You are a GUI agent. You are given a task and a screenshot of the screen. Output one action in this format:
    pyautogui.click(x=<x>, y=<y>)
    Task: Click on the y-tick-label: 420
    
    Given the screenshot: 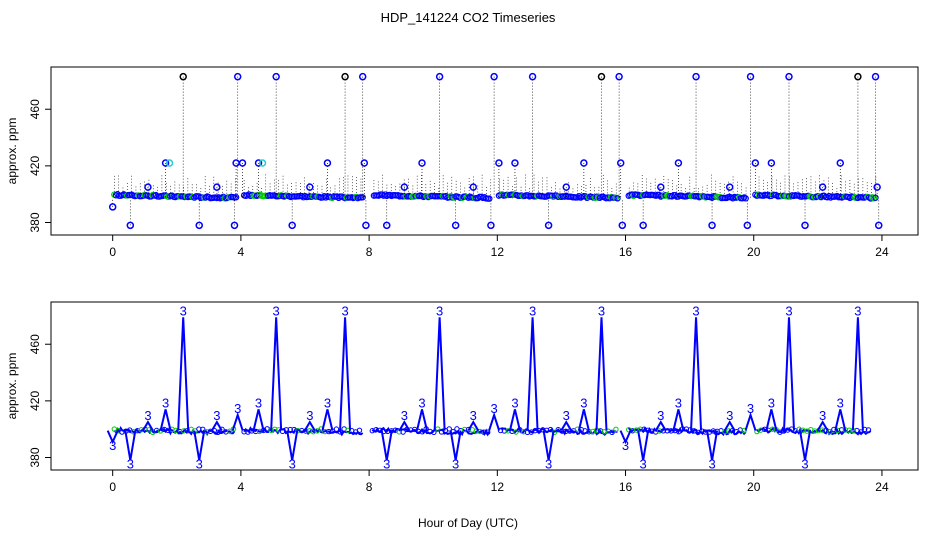 What is the action you would take?
    pyautogui.click(x=35, y=401)
    